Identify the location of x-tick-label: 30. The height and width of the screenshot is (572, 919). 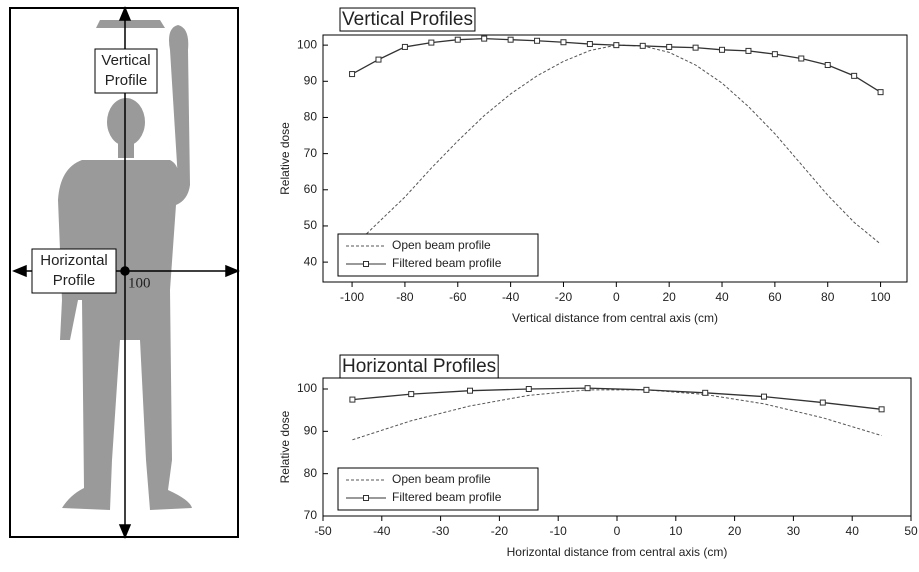
(794, 531).